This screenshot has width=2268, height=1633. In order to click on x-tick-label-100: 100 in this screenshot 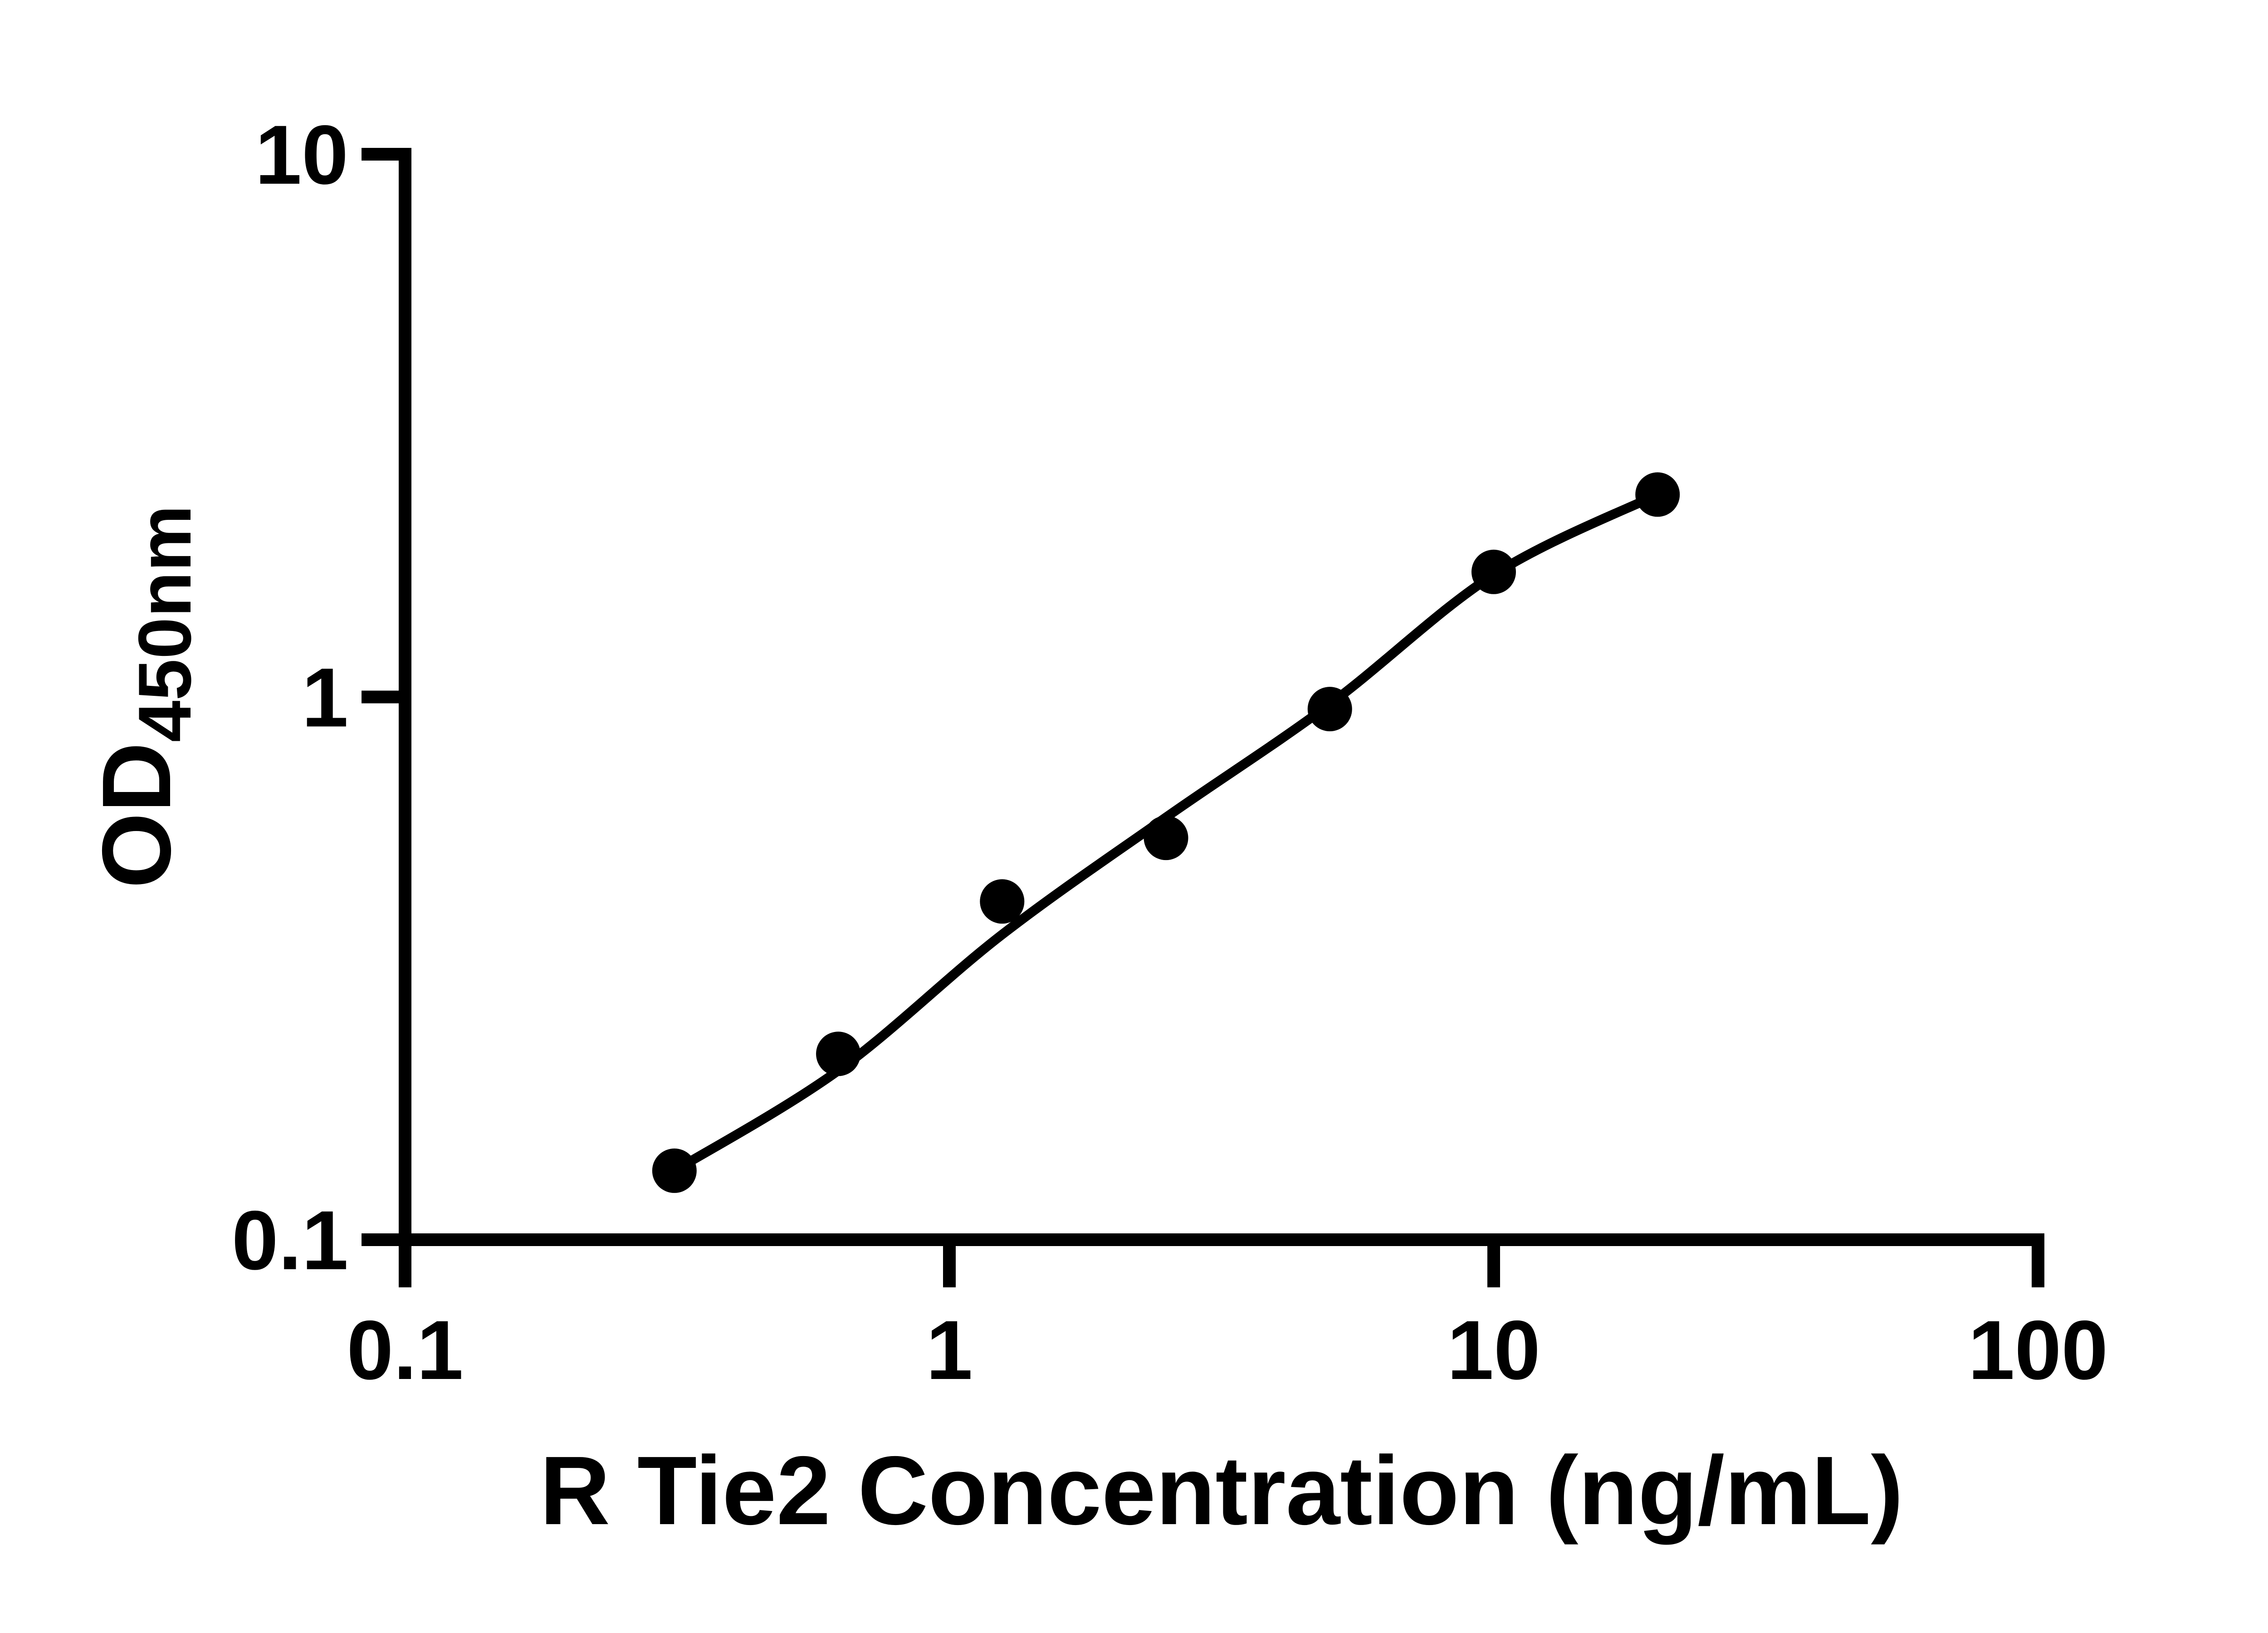, I will do `click(2038, 1350)`.